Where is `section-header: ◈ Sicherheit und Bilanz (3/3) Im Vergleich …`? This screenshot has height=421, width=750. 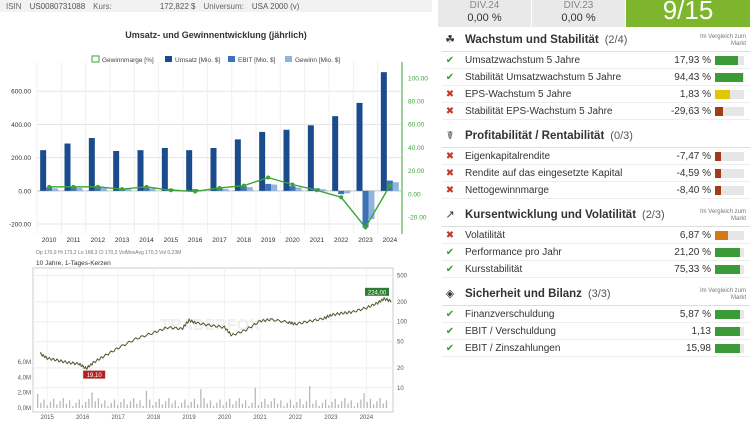
section-header: ◈ Sicherheit und Bilanz (3/3) Im Vergleich … is located at coordinates (596, 294).